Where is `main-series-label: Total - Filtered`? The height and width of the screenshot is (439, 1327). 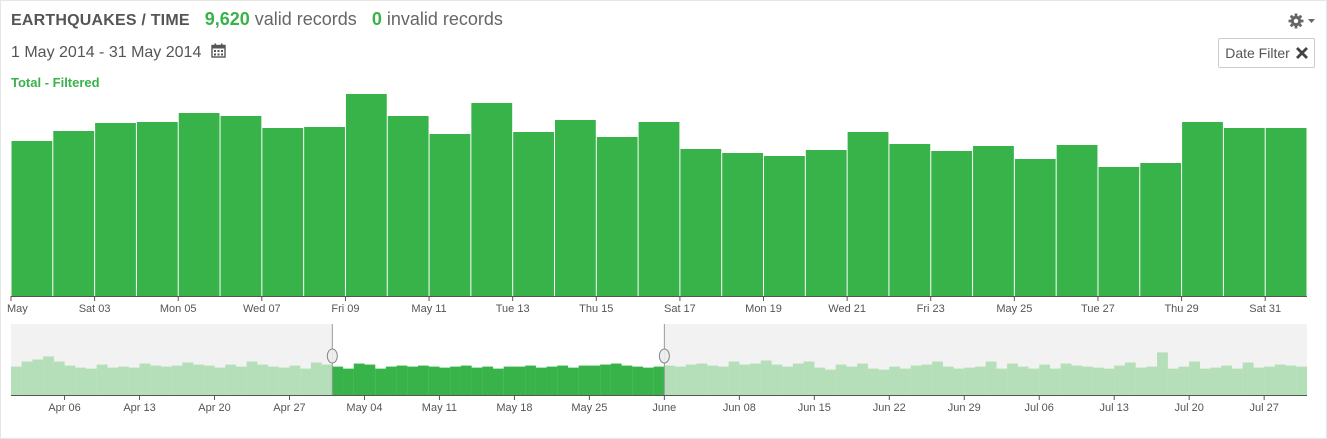 main-series-label: Total - Filtered is located at coordinates (55, 82).